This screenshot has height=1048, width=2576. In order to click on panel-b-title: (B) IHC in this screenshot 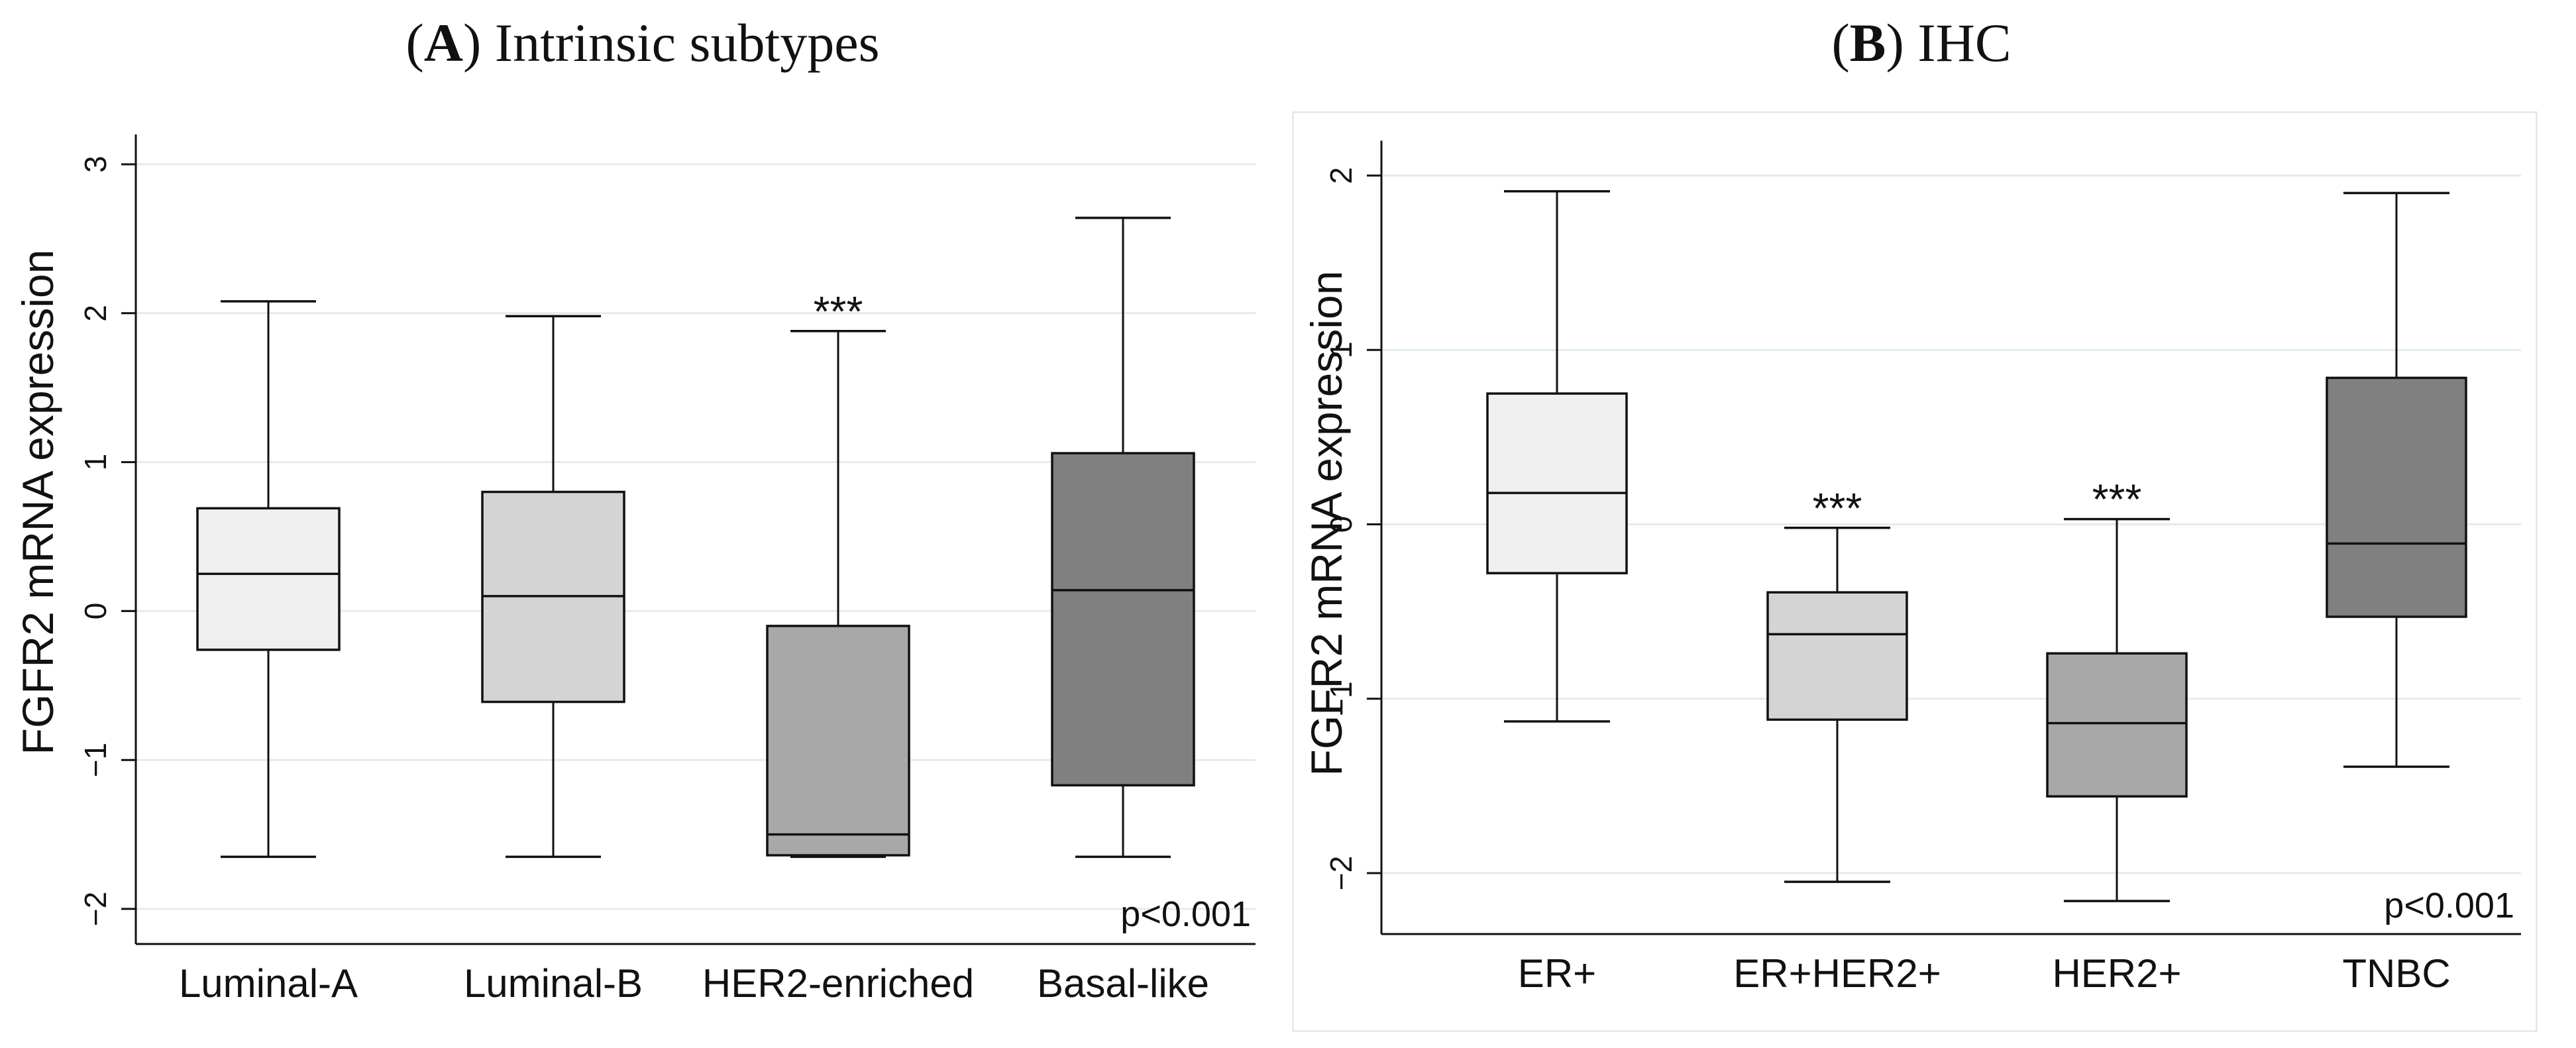, I will do `click(1921, 43)`.